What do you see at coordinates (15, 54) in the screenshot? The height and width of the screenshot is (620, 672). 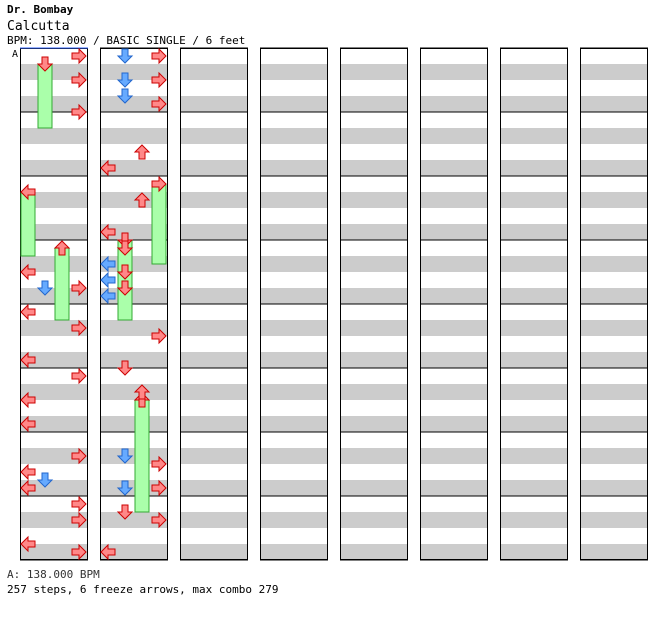 I see `bpm-marker-label: A` at bounding box center [15, 54].